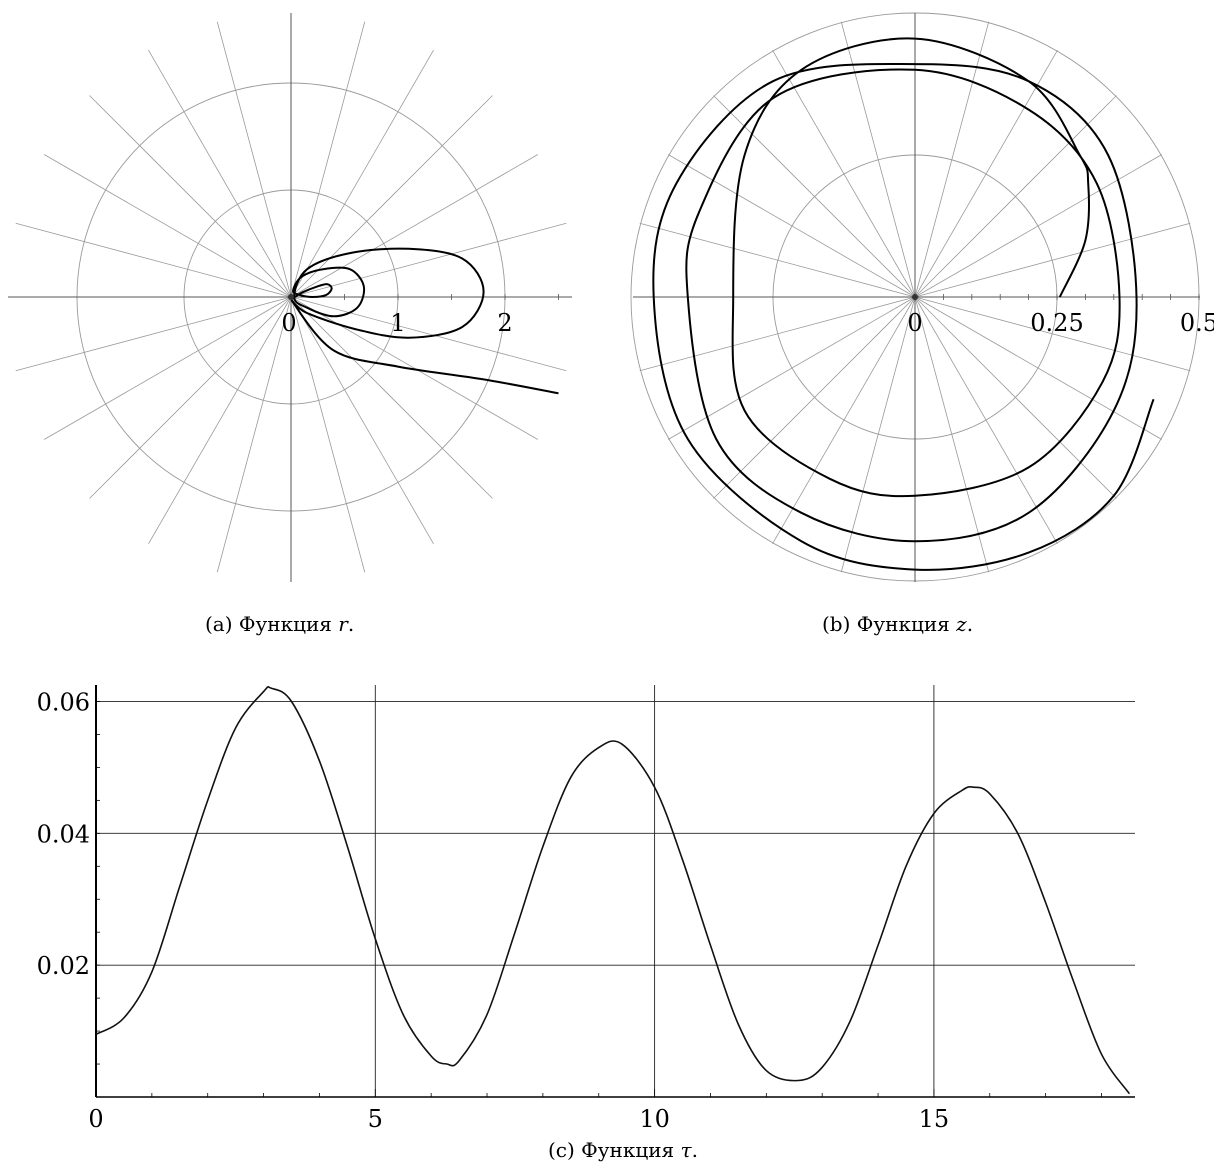 The height and width of the screenshot is (1166, 1214). I want to click on x-tick-label: 5, so click(375, 1119).